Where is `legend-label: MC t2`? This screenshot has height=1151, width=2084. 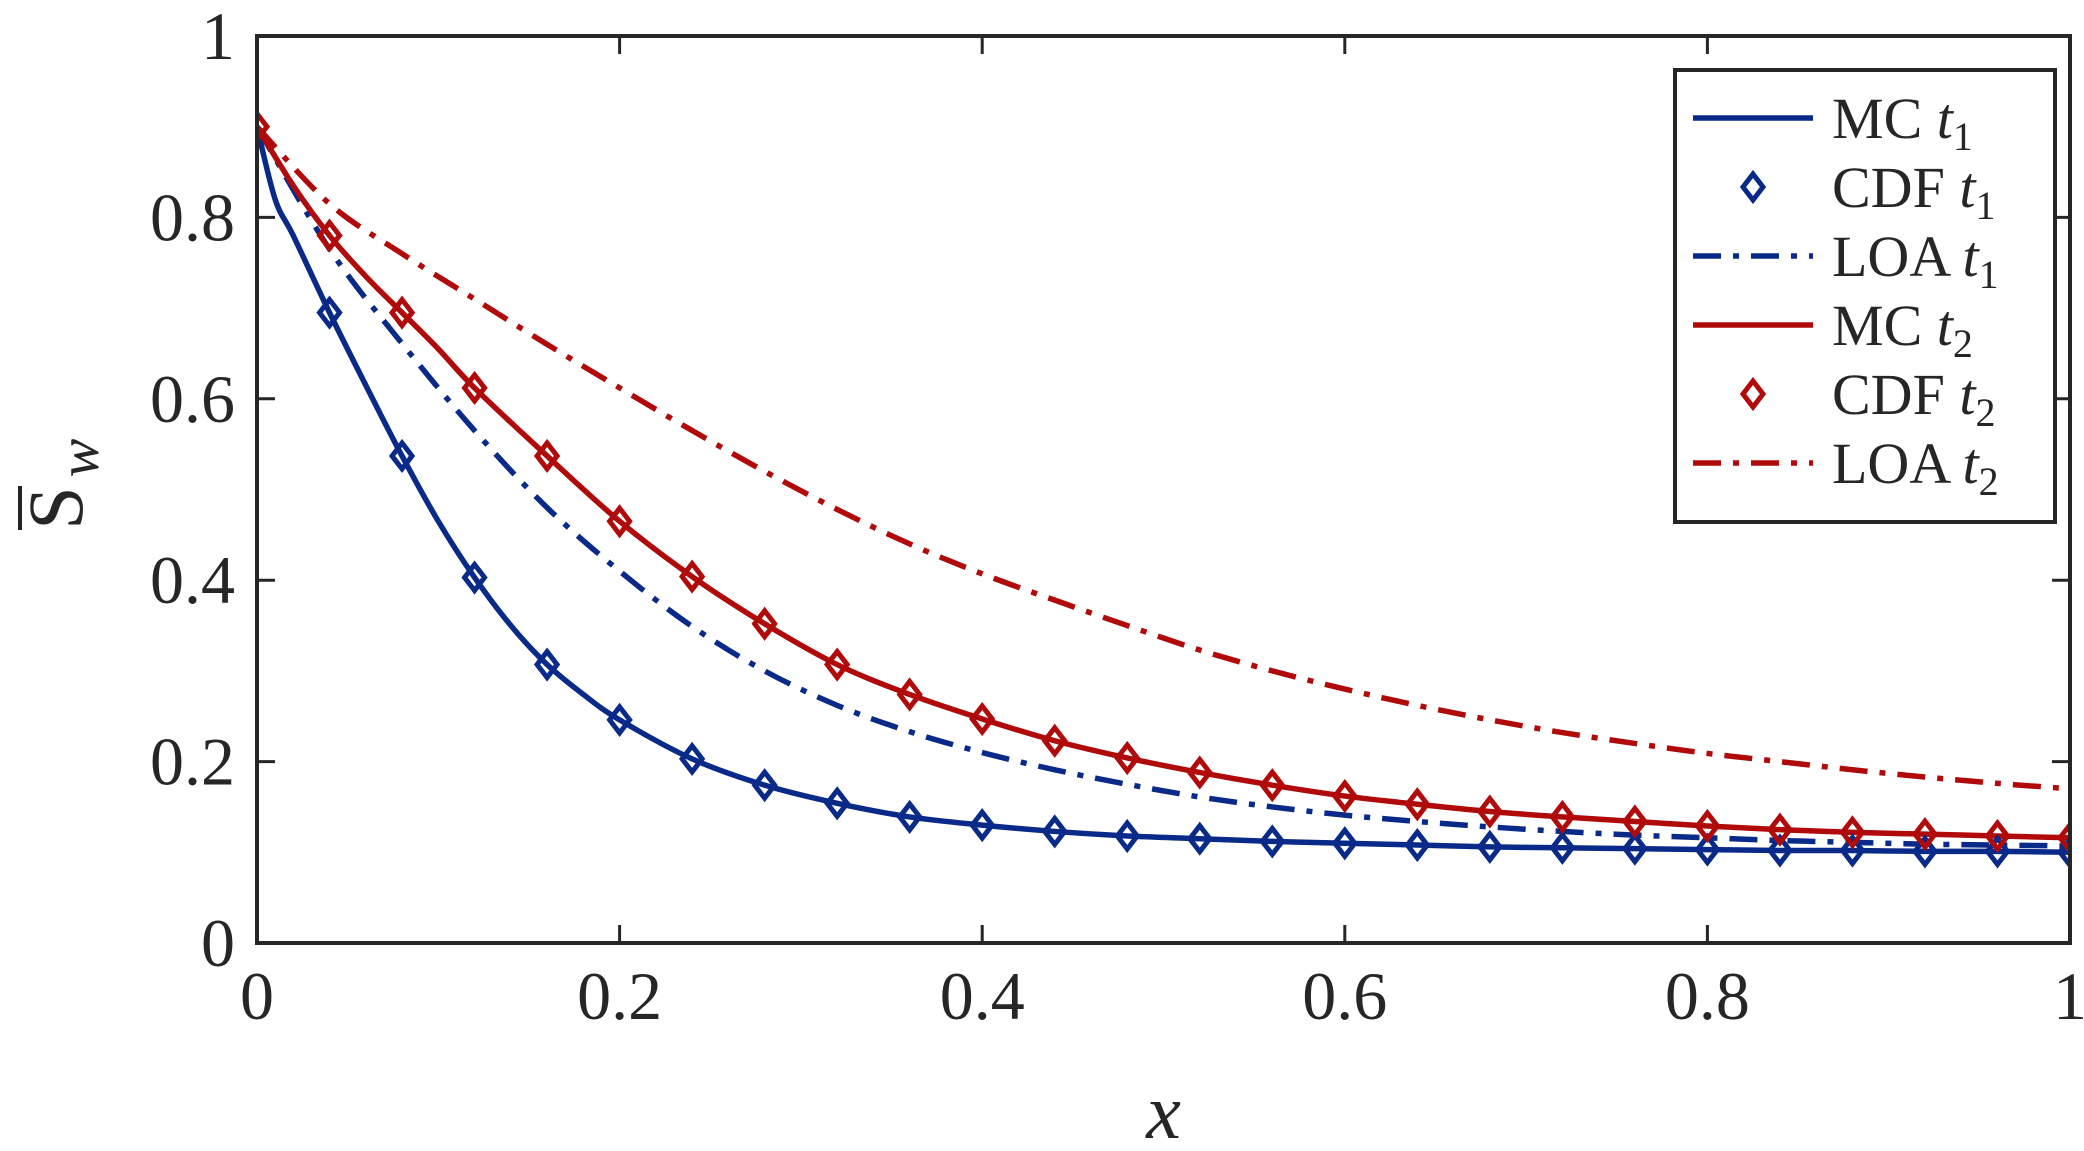
legend-label: MC t2 is located at coordinates (1902, 329).